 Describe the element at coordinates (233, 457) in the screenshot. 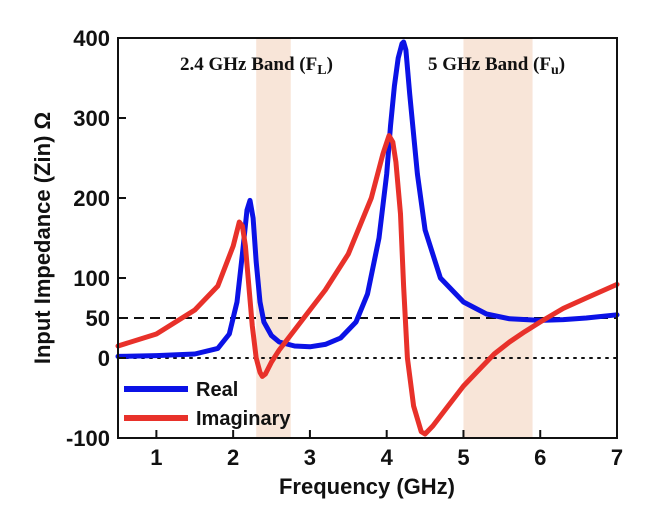

I see `x-tick-label: 2` at that location.